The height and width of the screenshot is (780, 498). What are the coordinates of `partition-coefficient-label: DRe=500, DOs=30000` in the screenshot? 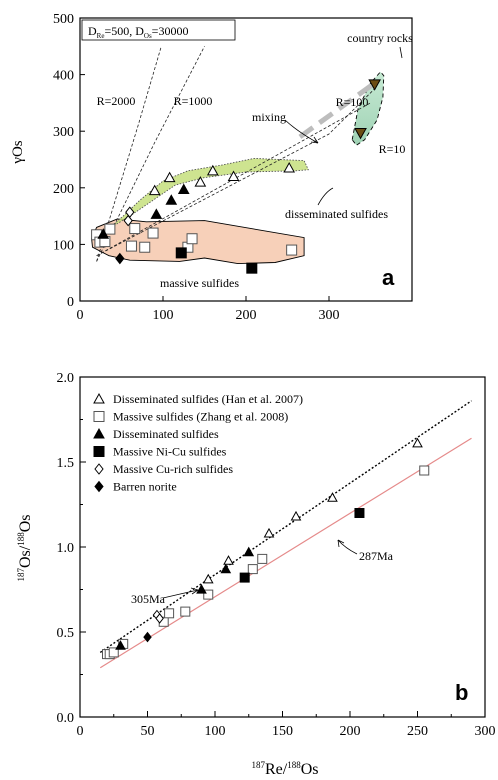 It's located at (138, 32).